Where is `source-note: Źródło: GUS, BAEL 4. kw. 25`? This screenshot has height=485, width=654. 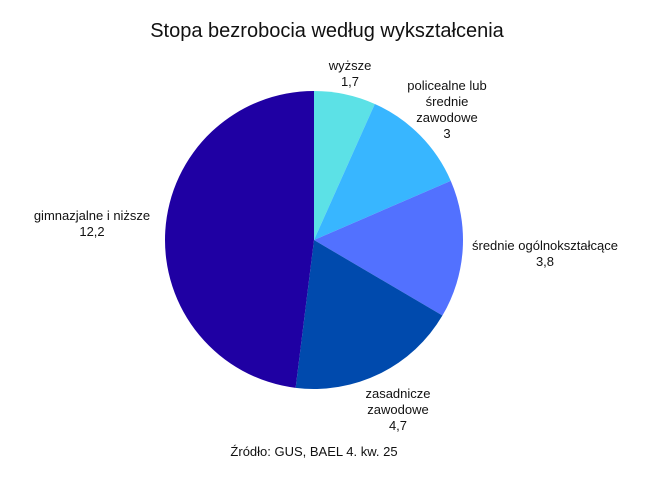
source-note: Źródło: GUS, BAEL 4. kw. 25 is located at coordinates (314, 451).